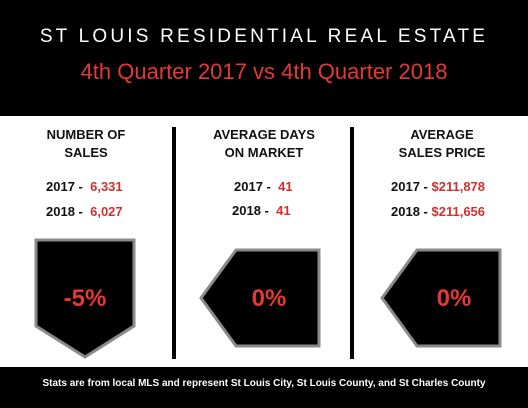 This screenshot has height=408, width=528. What do you see at coordinates (458, 211) in the screenshot?
I see `stat-value: $211,656` at bounding box center [458, 211].